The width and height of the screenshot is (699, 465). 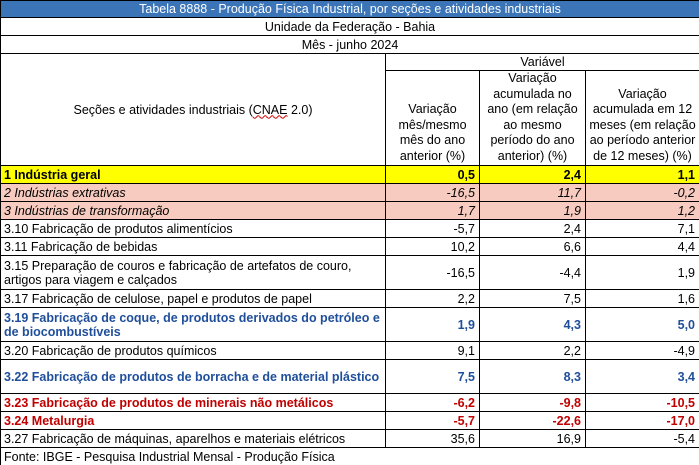 What do you see at coordinates (350, 45) in the screenshot?
I see `period-label: Mês - junho 2024` at bounding box center [350, 45].